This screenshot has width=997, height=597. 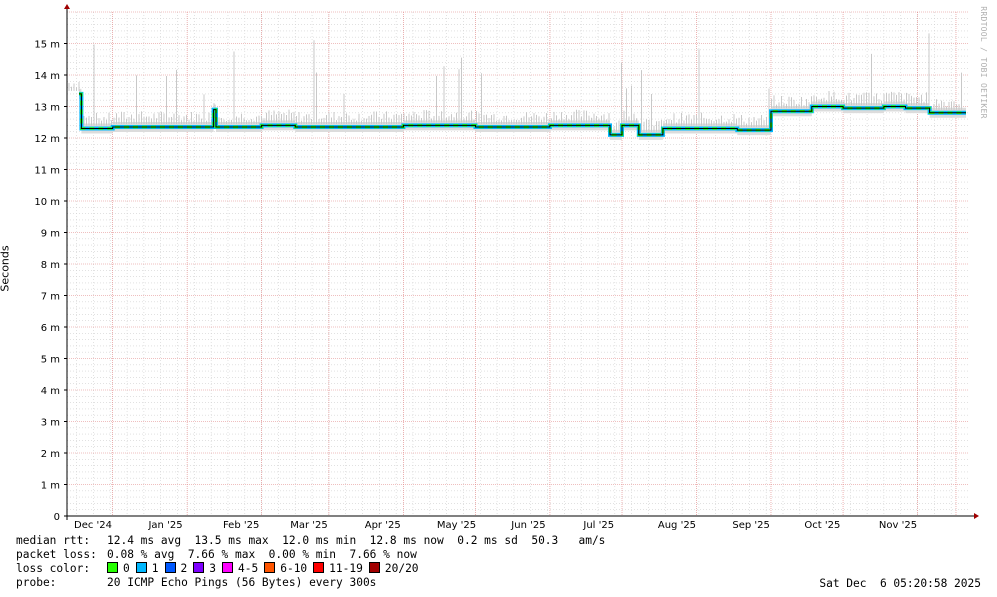 I want to click on loss-legend-item: 6-10, so click(x=285, y=568).